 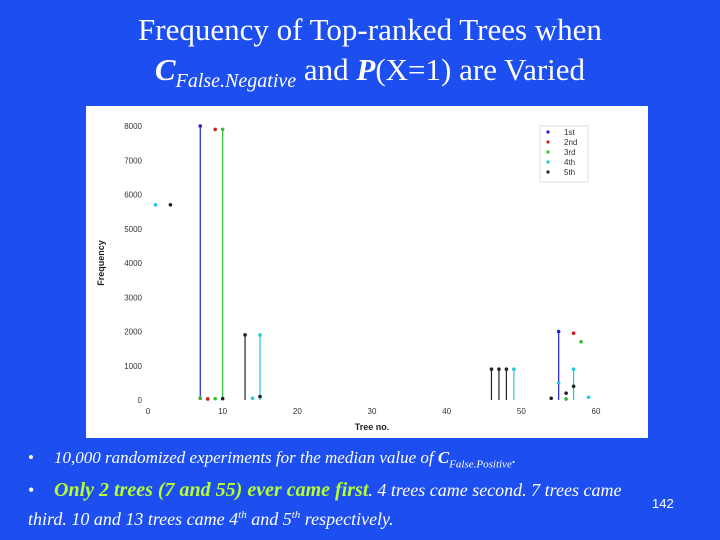 What do you see at coordinates (133, 263) in the screenshot?
I see `y-tick-label-4000: 4000` at bounding box center [133, 263].